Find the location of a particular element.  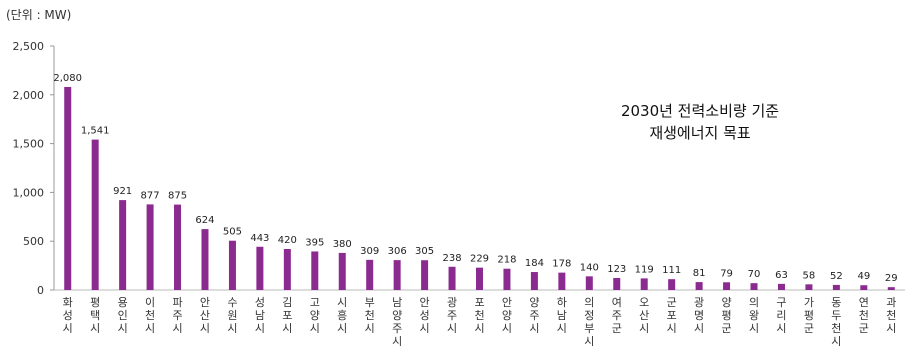

y-tick-label: 2,000 is located at coordinates (29, 95).